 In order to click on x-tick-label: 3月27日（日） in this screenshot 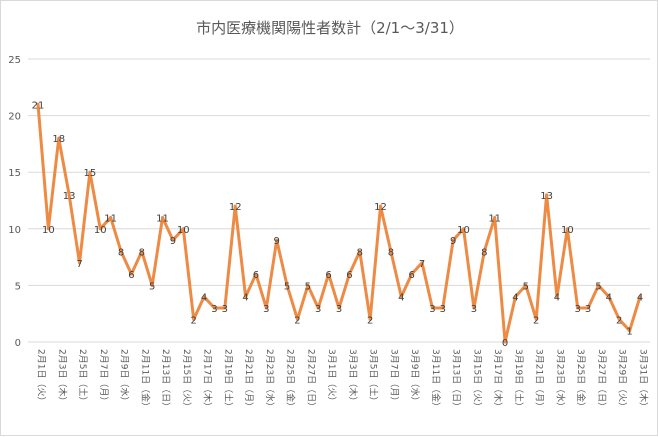, I will do `click(601, 380)`.